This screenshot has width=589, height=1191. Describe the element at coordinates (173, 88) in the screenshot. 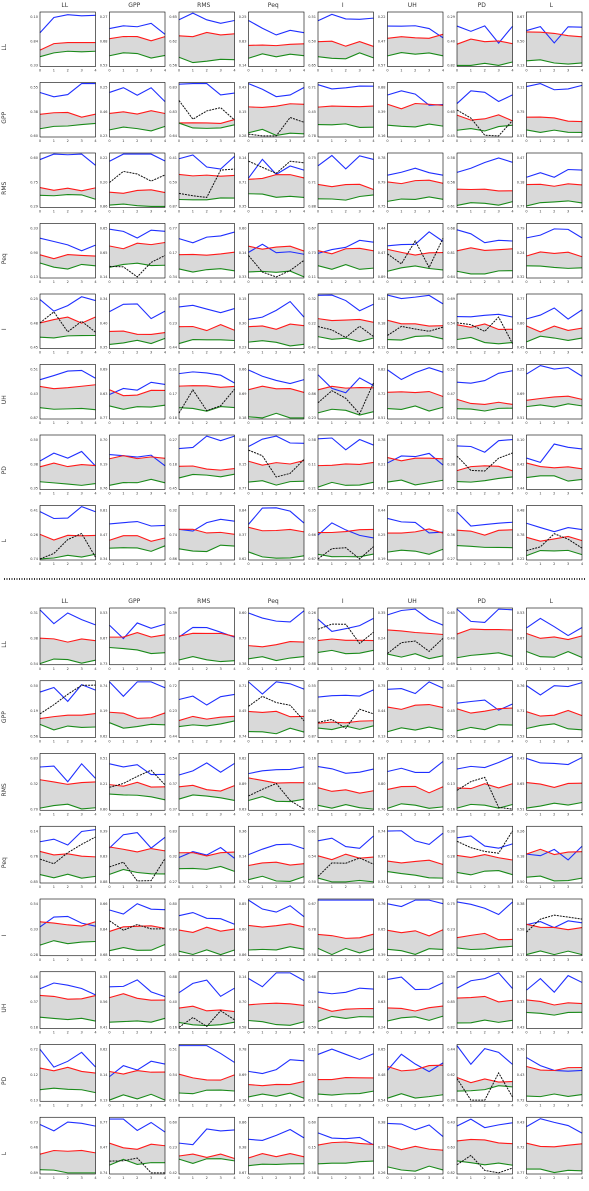

I see `y-tick-label: 0.83` at that location.